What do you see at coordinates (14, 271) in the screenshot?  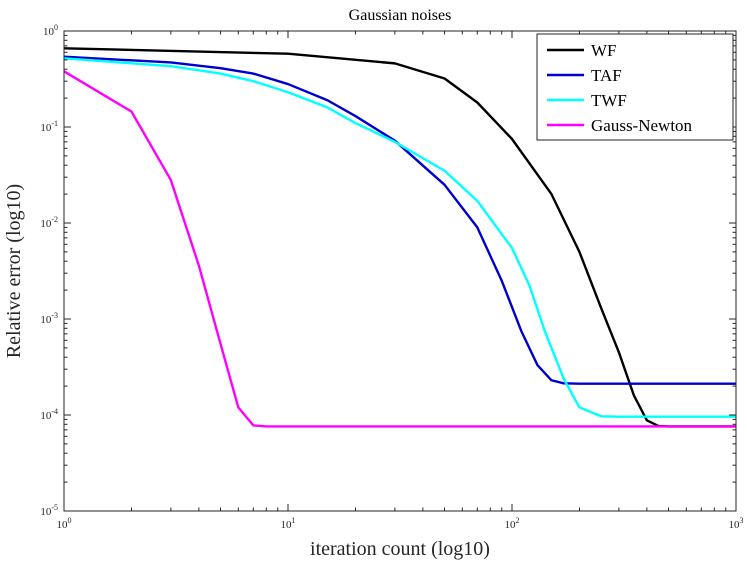 I see `y-axis-label: Relative error (log10)` at bounding box center [14, 271].